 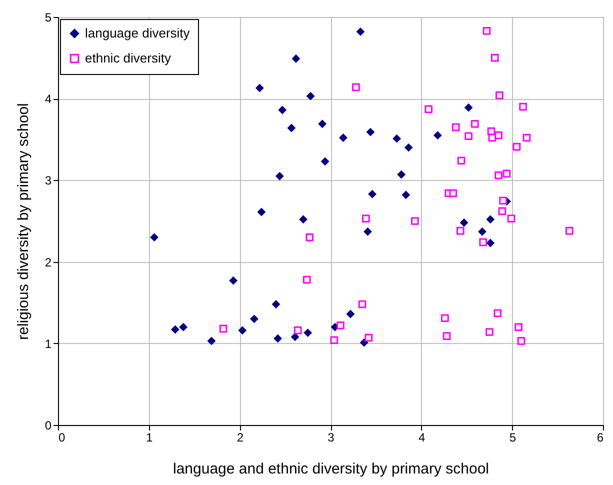 I want to click on y-tick-label: 1, so click(x=48, y=343).